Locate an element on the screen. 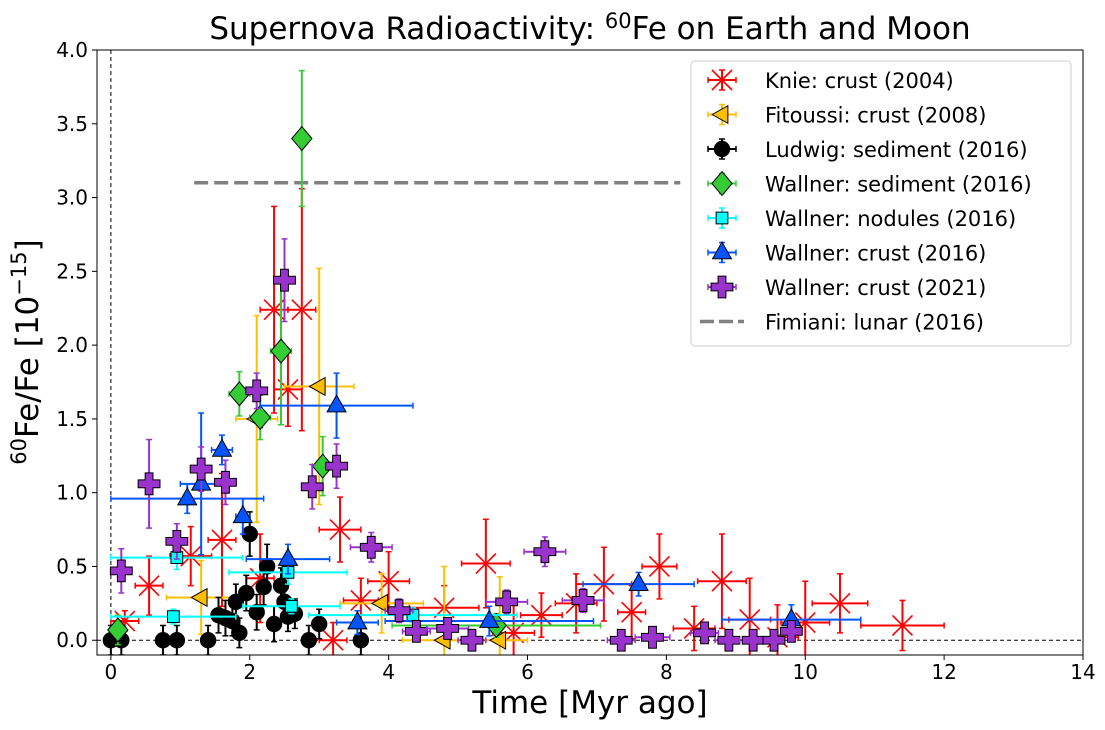 The width and height of the screenshot is (1105, 730). legend-label: Fitoussi: crust (2008) is located at coordinates (875, 116).